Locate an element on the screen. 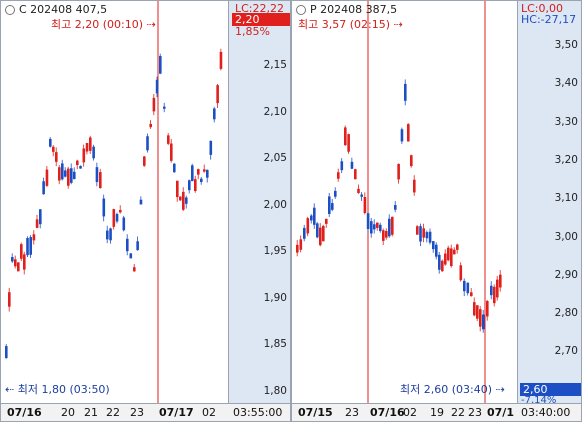  price-tick-label: 2,90 is located at coordinates (566, 274).